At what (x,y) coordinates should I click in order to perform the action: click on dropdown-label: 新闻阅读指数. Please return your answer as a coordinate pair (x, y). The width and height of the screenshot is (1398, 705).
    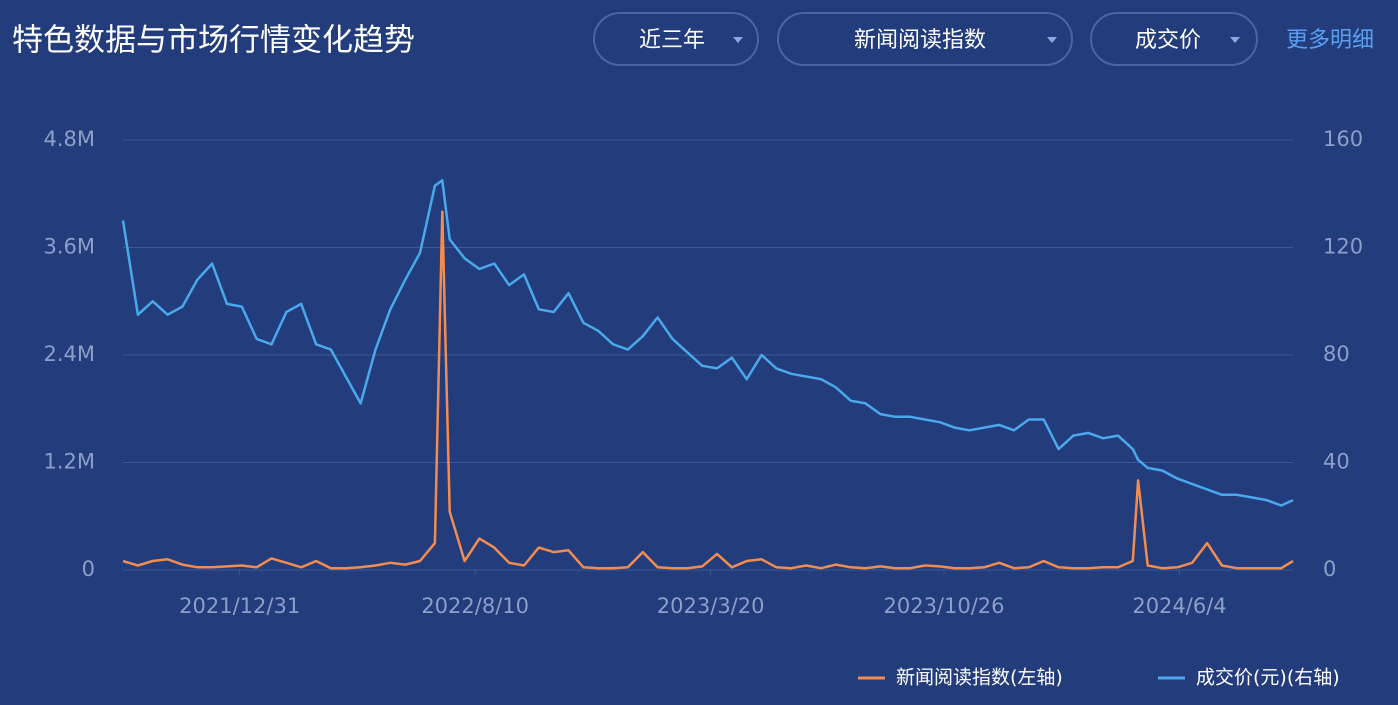
    Looking at the image, I should click on (920, 40).